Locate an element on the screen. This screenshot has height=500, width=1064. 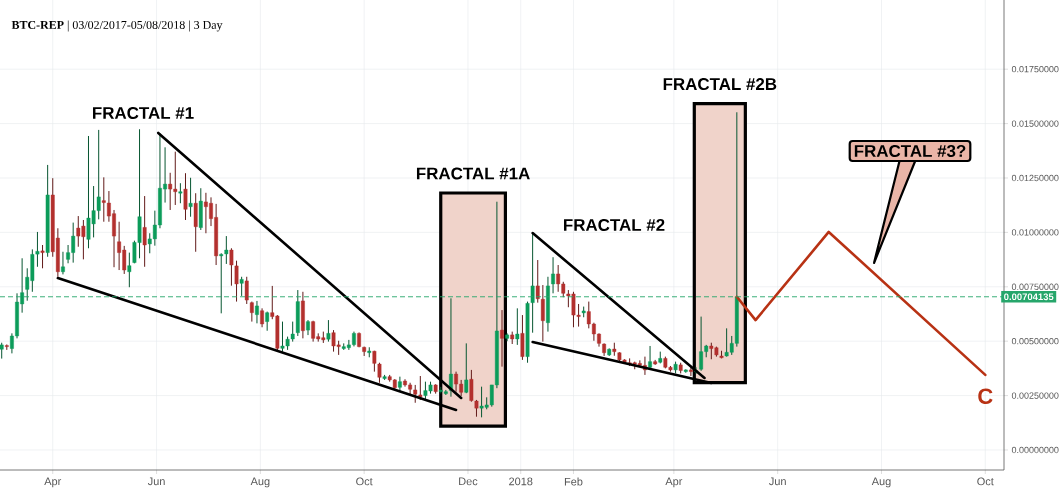
annotation: FRACTAL #3? is located at coordinates (910, 150).